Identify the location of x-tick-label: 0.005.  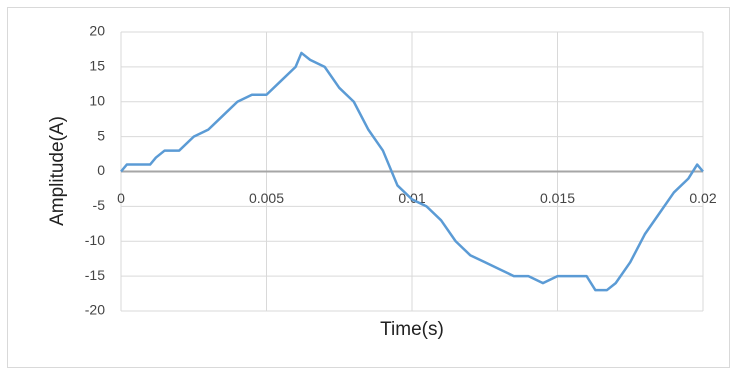
(266, 198).